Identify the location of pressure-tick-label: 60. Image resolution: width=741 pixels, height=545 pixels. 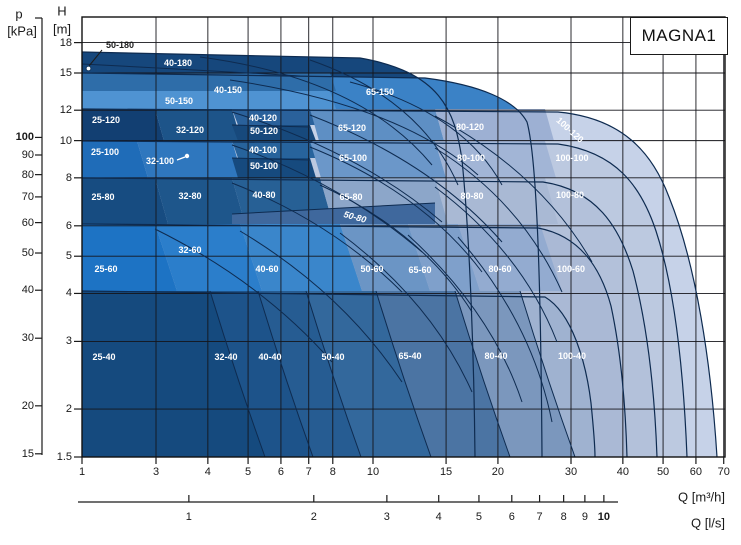
(27, 222).